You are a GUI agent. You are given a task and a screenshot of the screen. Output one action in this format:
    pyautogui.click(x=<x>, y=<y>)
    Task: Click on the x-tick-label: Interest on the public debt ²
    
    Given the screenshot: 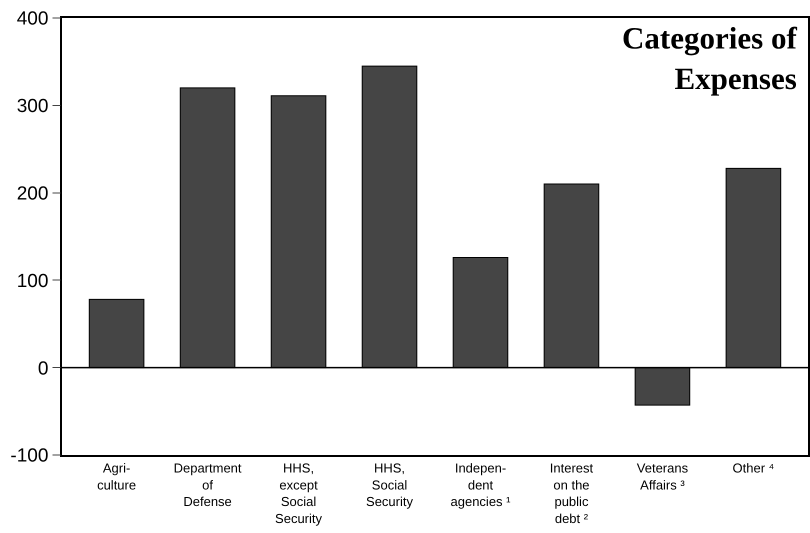 What is the action you would take?
    pyautogui.click(x=572, y=493)
    